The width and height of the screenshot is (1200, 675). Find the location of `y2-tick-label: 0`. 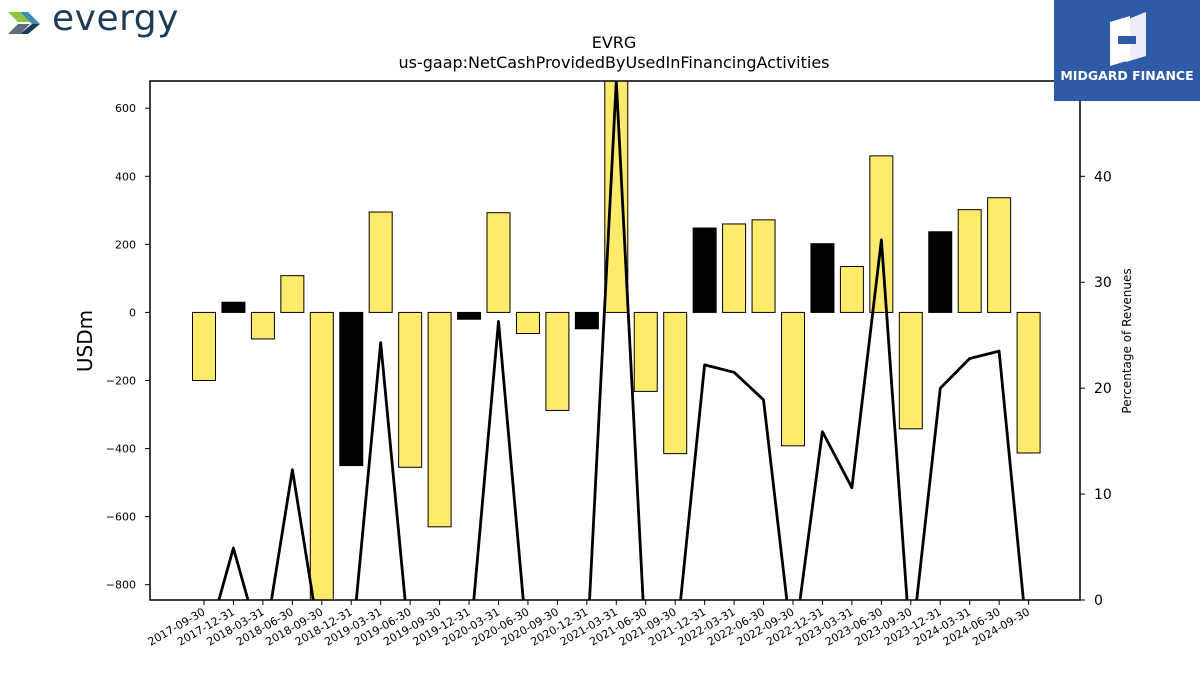

y2-tick-label: 0 is located at coordinates (1098, 601).